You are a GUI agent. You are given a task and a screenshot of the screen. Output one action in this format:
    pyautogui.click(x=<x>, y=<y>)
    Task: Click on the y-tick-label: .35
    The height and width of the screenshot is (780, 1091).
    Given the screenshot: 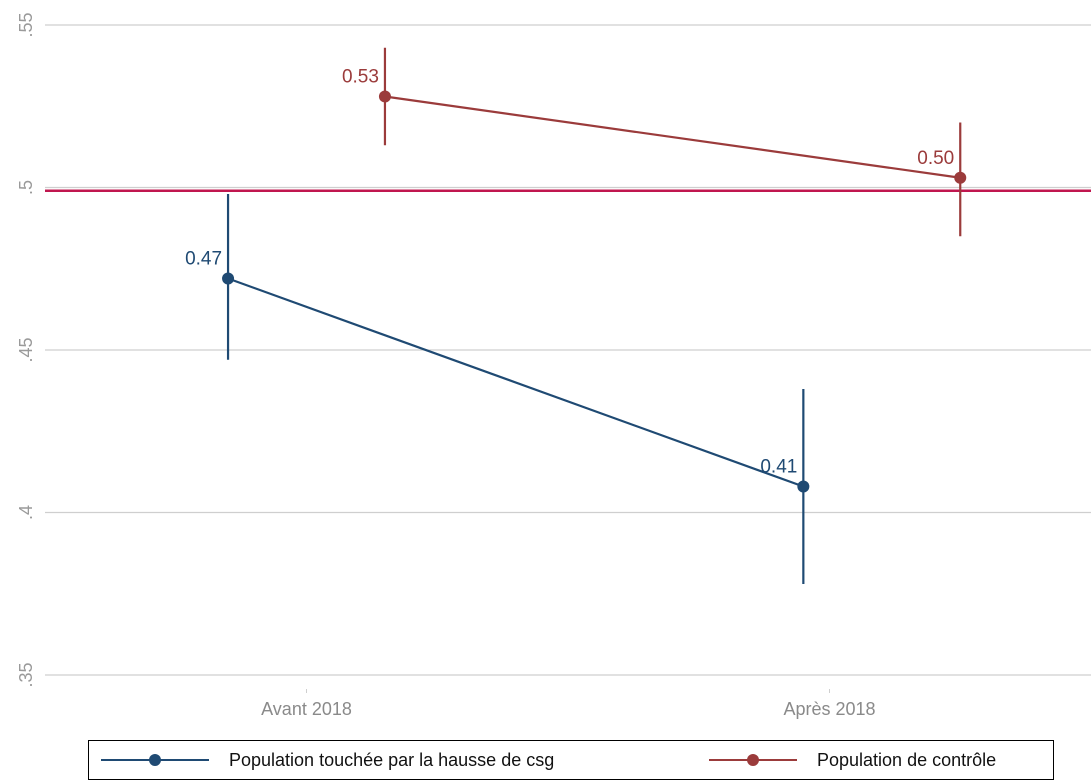 What is the action you would take?
    pyautogui.click(x=26, y=674)
    